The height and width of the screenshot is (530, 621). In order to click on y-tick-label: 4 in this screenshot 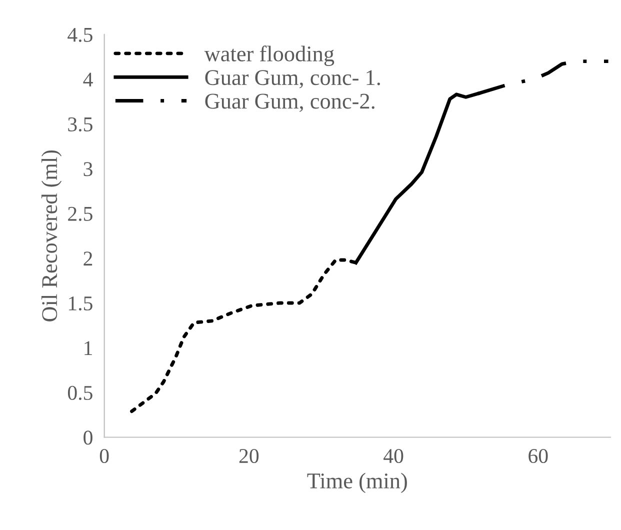, I will do `click(88, 79)`.